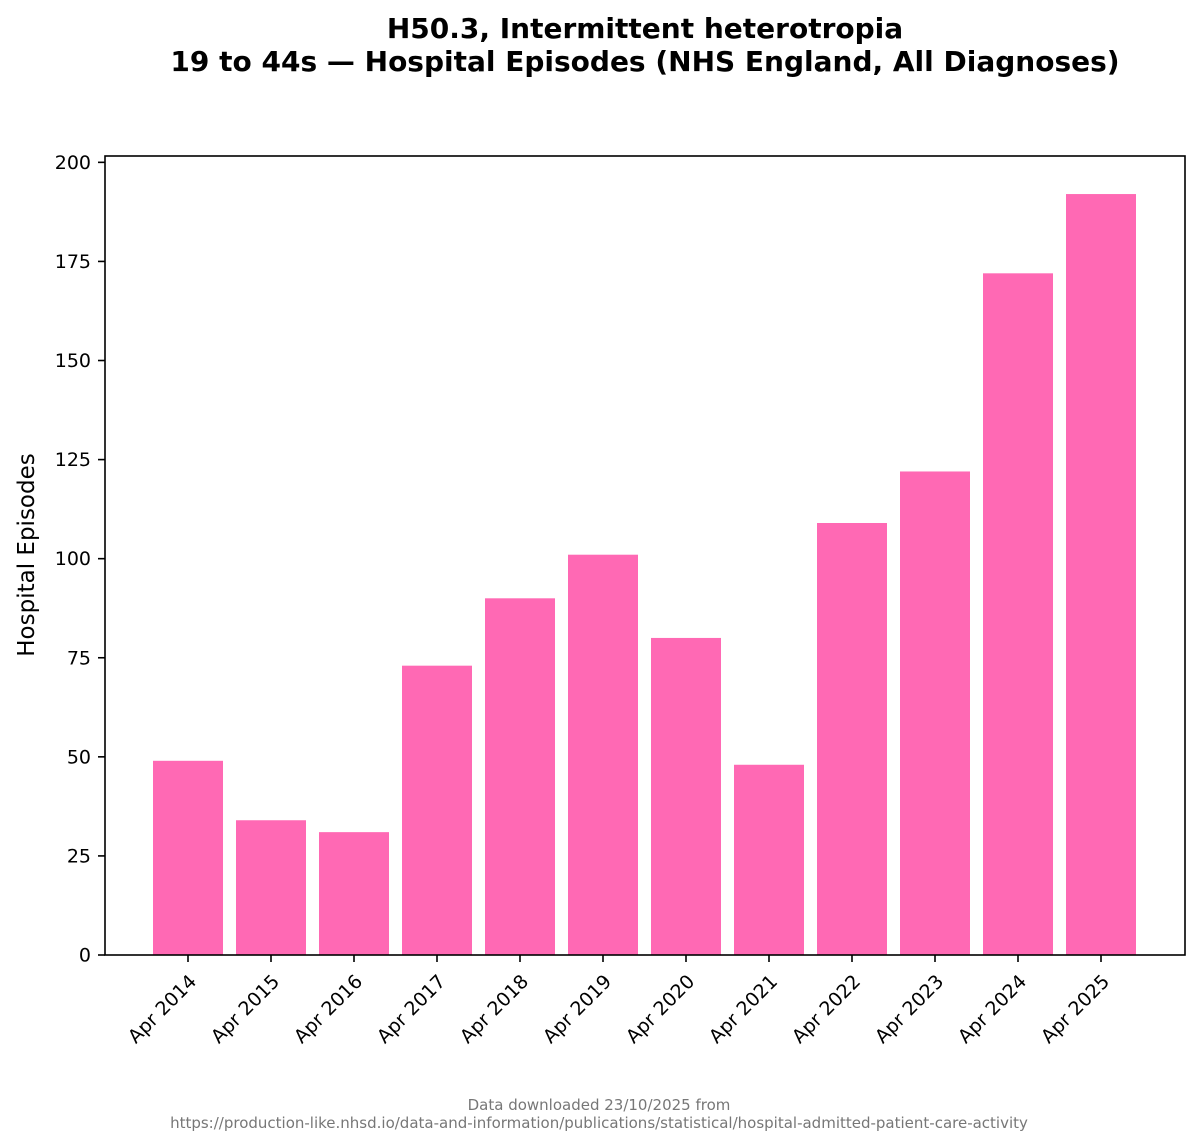 The width and height of the screenshot is (1200, 1146). What do you see at coordinates (73, 163) in the screenshot?
I see `y-tick-label: 200` at bounding box center [73, 163].